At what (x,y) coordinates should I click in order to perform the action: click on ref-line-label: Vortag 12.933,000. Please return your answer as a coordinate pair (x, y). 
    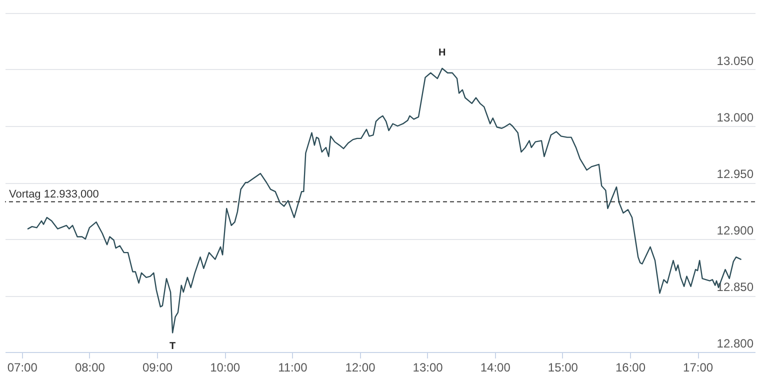
    Looking at the image, I should click on (54, 194).